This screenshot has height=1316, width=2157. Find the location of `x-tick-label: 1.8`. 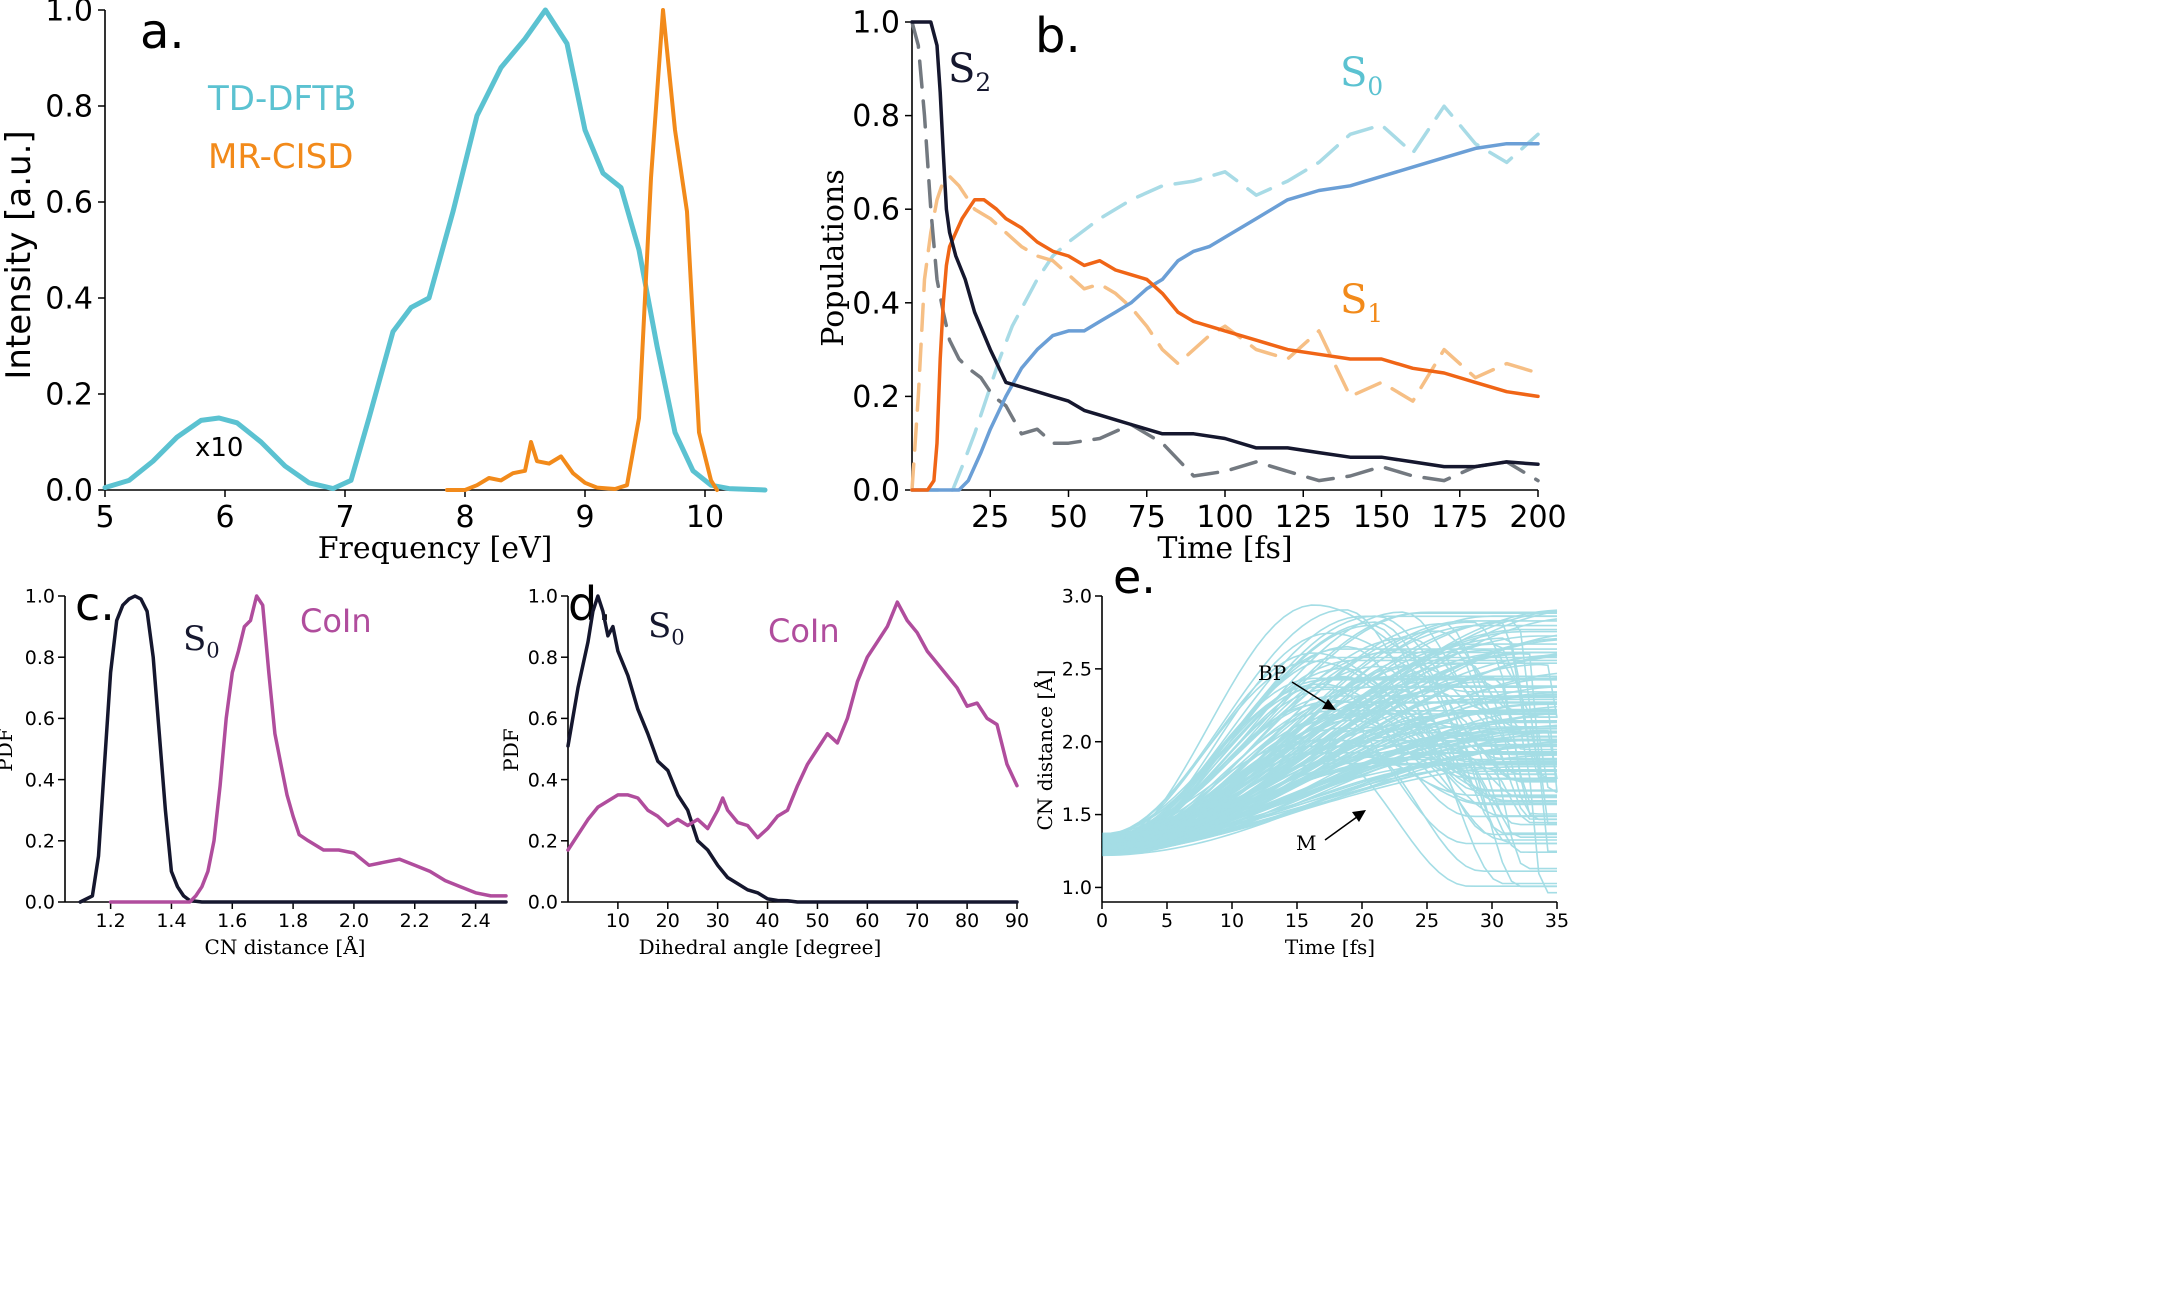

x-tick-label: 1.8 is located at coordinates (293, 921).